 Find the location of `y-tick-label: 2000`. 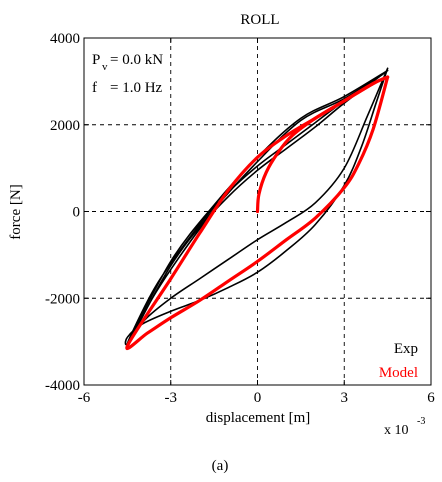

y-tick-label: 2000 is located at coordinates (65, 126).